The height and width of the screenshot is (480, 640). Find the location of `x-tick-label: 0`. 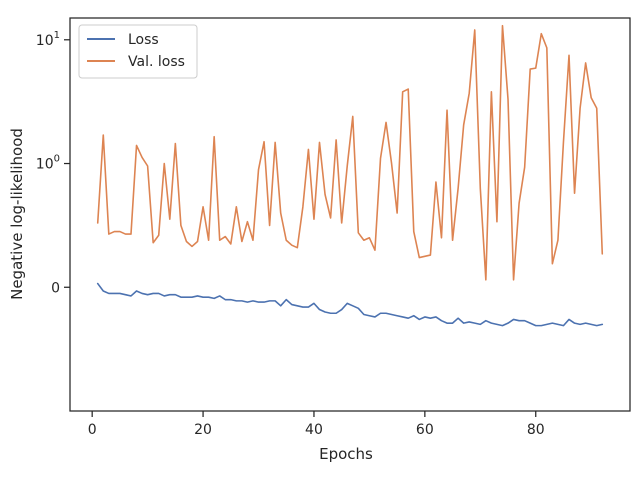

x-tick-label: 0 is located at coordinates (92, 430).